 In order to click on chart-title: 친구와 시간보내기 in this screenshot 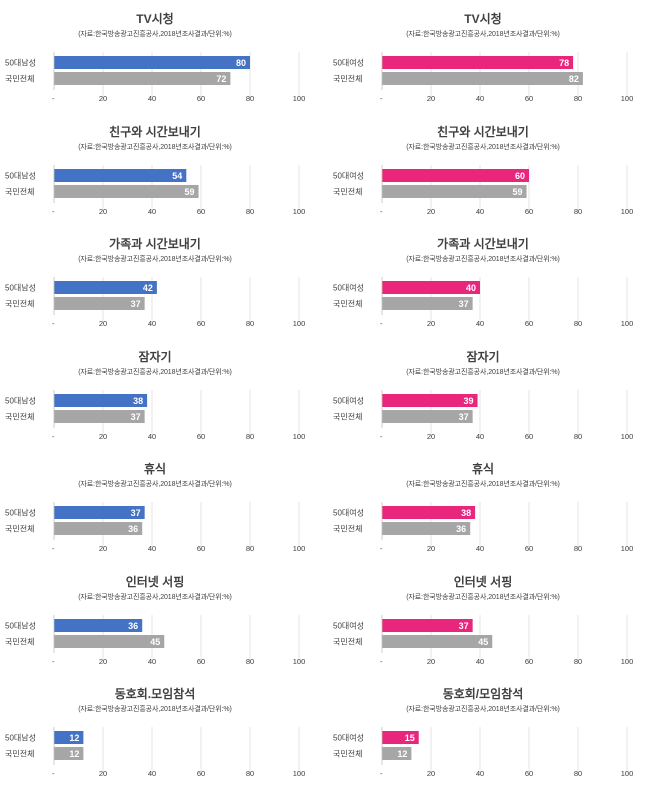, I will do `click(155, 131)`.